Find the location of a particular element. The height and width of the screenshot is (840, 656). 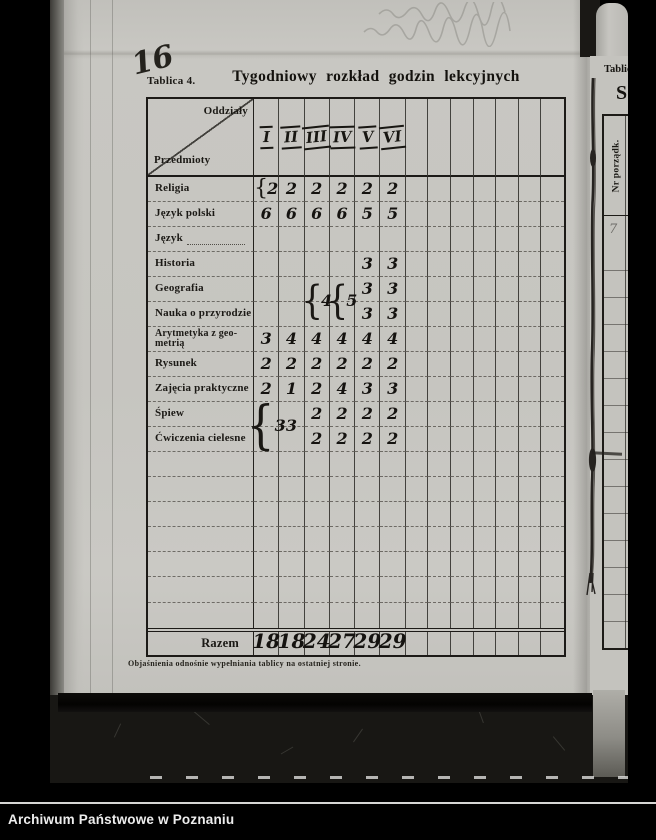

next-page-column-header-cell: Nr porządk. is located at coordinates (616, 166).